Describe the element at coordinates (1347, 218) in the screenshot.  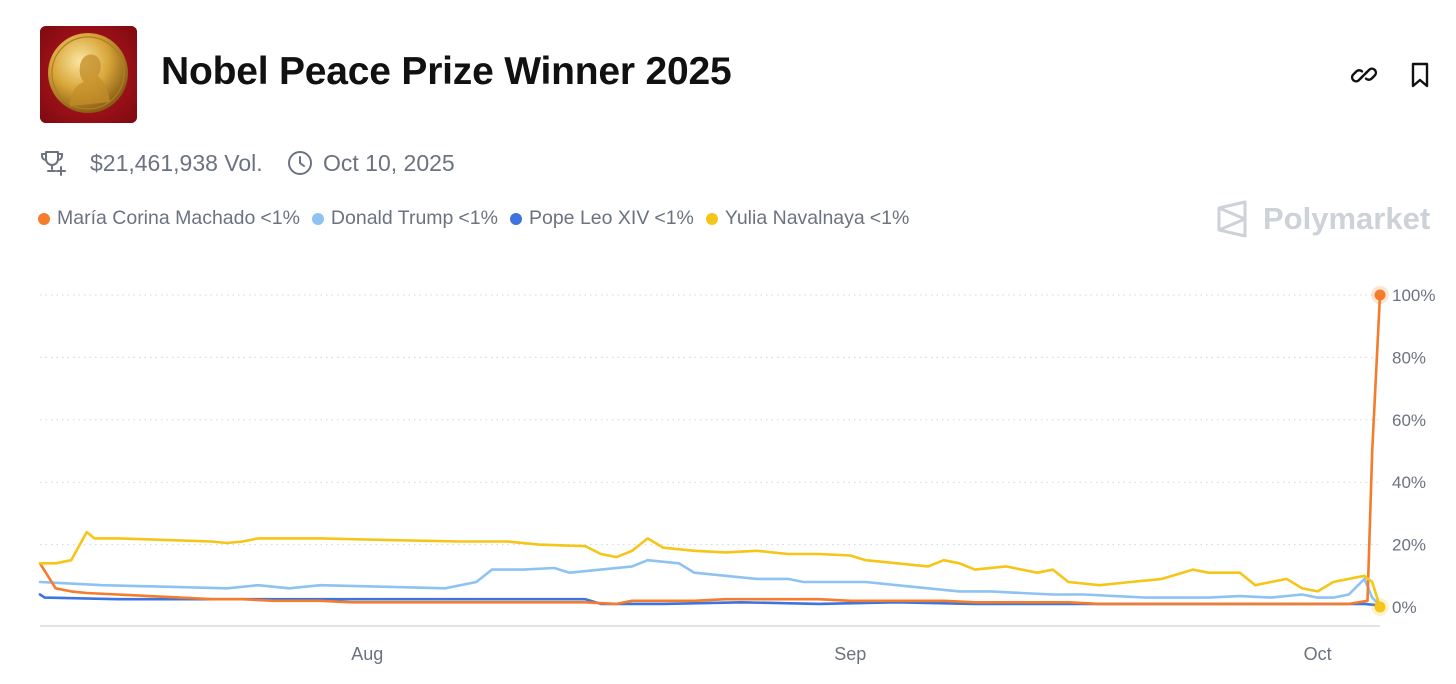
I see `brand-name: Polymarket` at that location.